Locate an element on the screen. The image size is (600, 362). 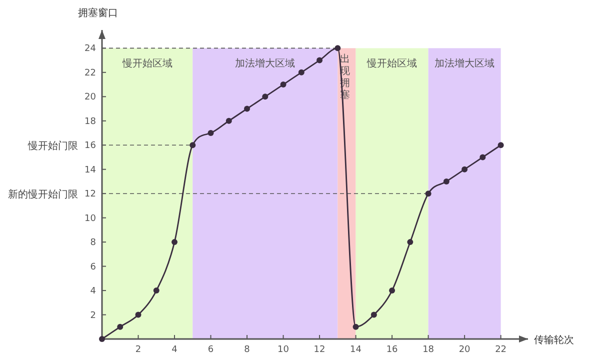
x-tick-label: 6 is located at coordinates (211, 350).